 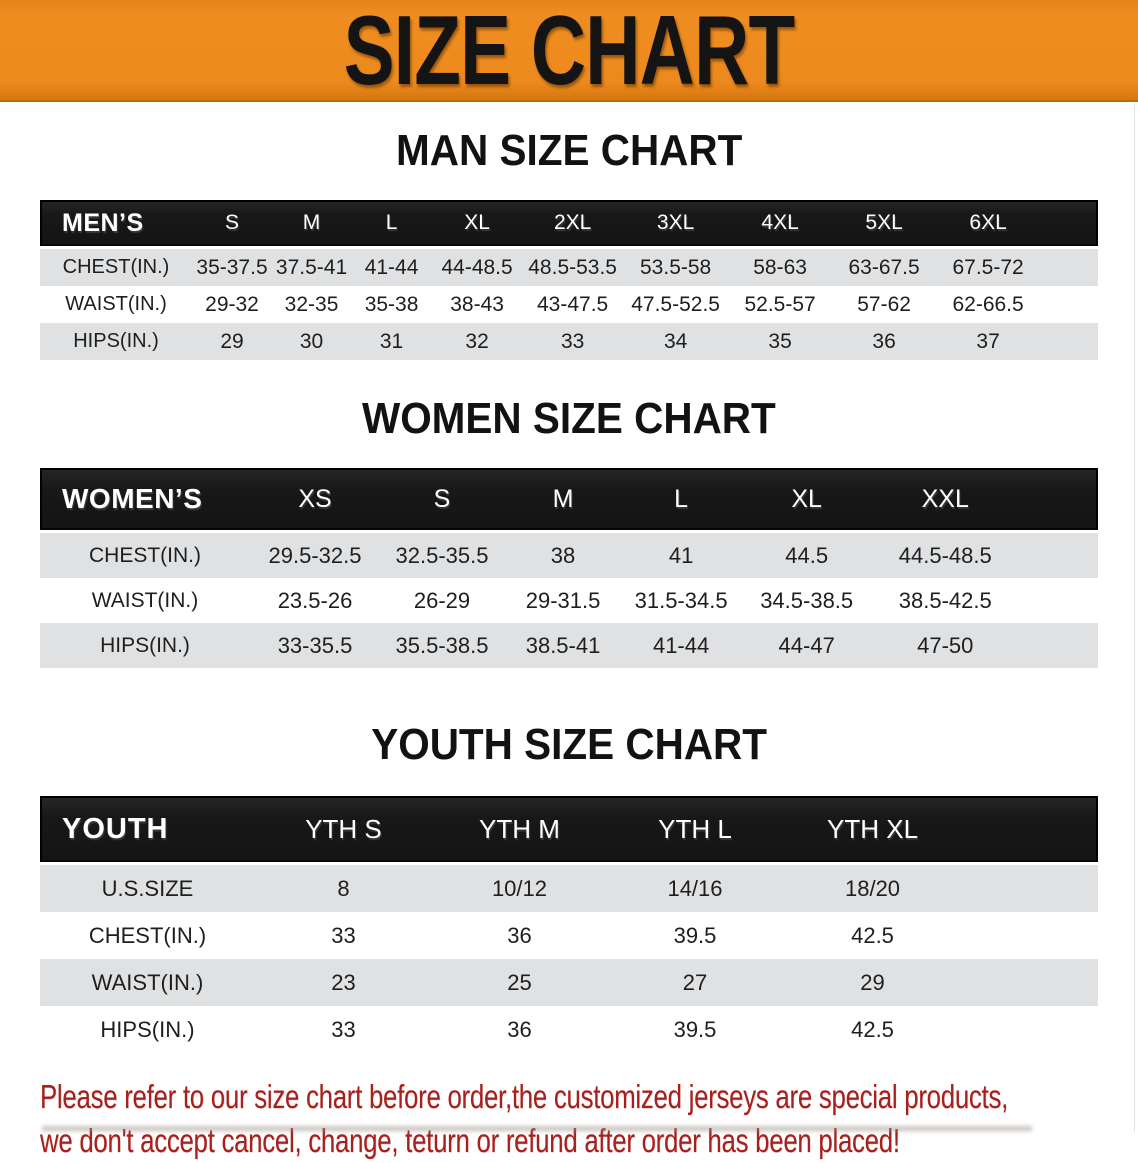 What do you see at coordinates (563, 645) in the screenshot?
I see `value-cell: 38.5-41` at bounding box center [563, 645].